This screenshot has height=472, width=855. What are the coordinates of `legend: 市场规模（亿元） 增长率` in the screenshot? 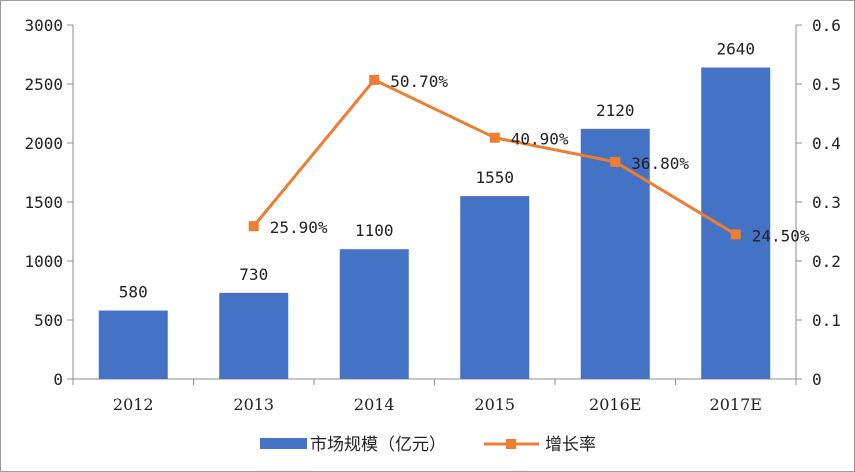 It's located at (428, 445).